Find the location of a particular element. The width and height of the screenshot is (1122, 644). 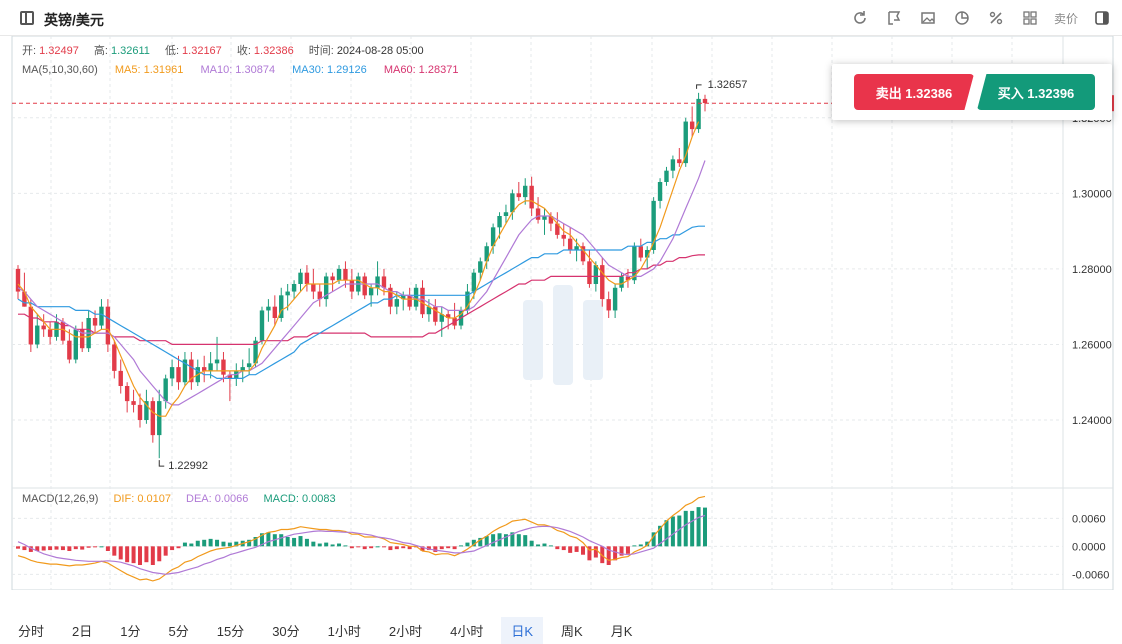

buy-button: 买入 1.32396 is located at coordinates (1036, 92).